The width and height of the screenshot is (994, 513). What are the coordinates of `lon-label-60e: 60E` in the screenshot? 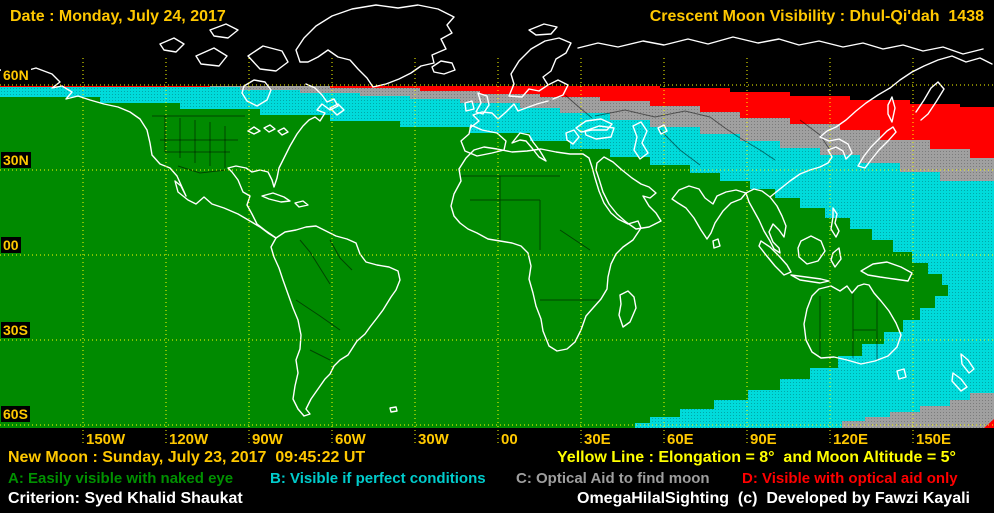 It's located at (680, 439).